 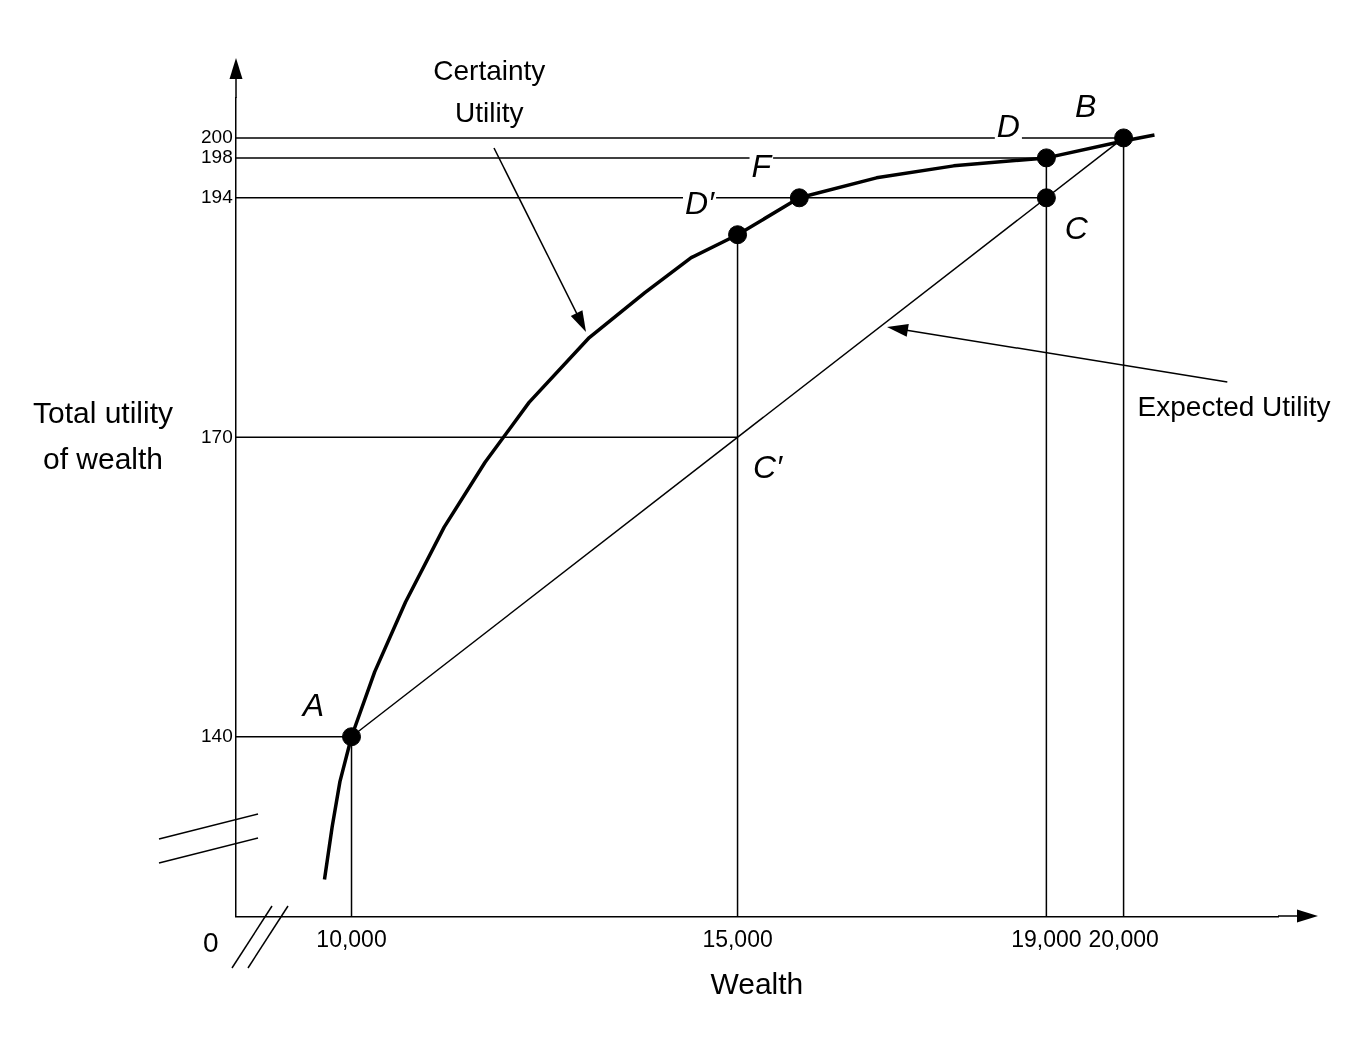 What do you see at coordinates (217, 197) in the screenshot?
I see `y-tick-label: 194` at bounding box center [217, 197].